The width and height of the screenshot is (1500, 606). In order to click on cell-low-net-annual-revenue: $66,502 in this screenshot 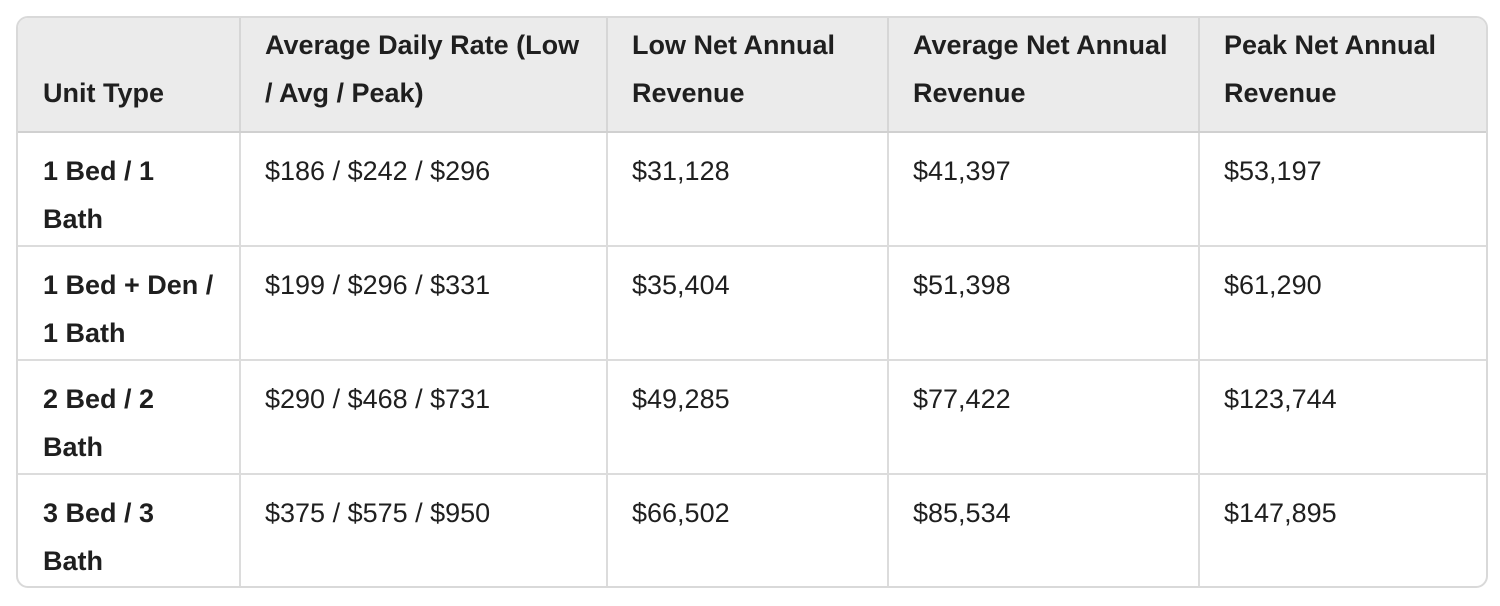, I will do `click(748, 530)`.